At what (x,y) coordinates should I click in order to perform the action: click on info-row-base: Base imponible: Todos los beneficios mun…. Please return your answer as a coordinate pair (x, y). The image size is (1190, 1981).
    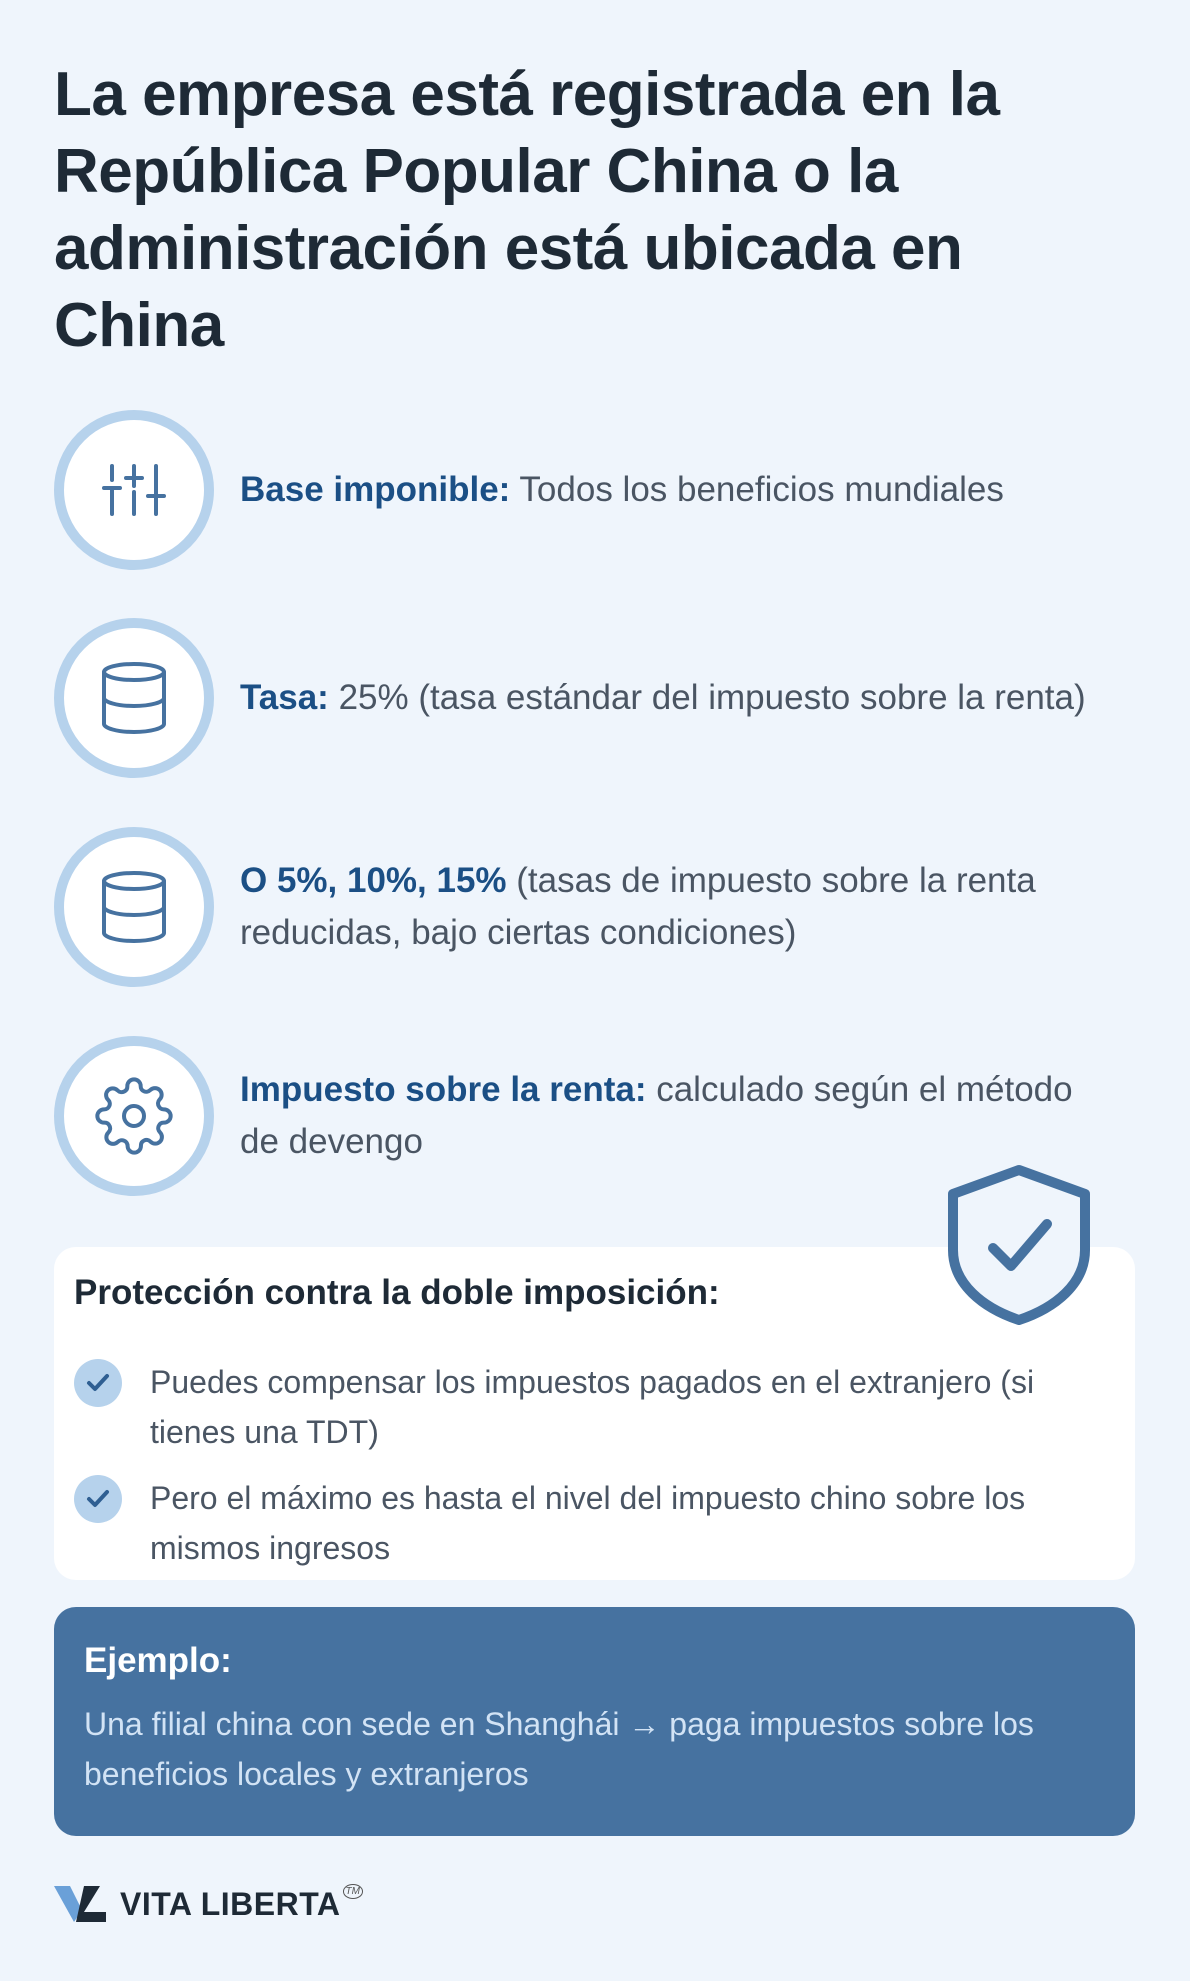
    Looking at the image, I should click on (599, 490).